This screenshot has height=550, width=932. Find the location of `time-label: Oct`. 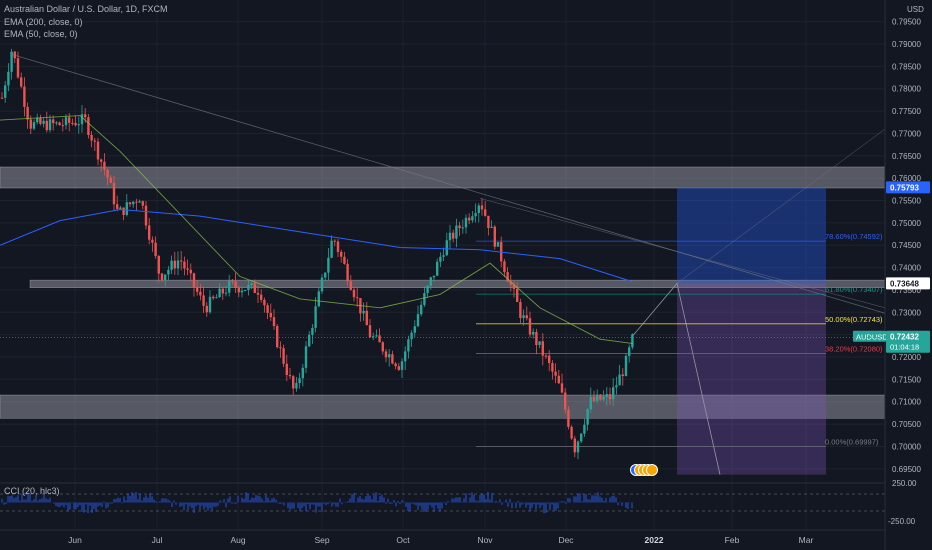

time-label: Oct is located at coordinates (403, 540).